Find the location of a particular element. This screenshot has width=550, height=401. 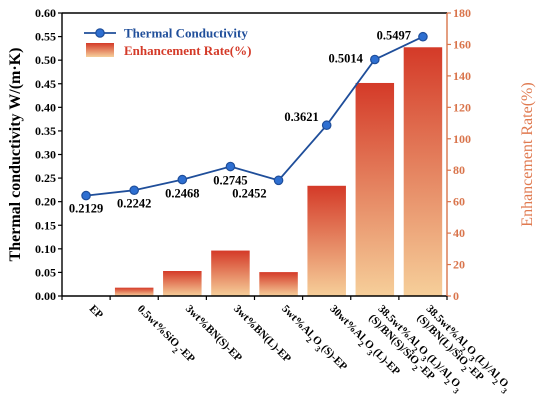

y-tick-label: 0.20 is located at coordinates (45, 202).